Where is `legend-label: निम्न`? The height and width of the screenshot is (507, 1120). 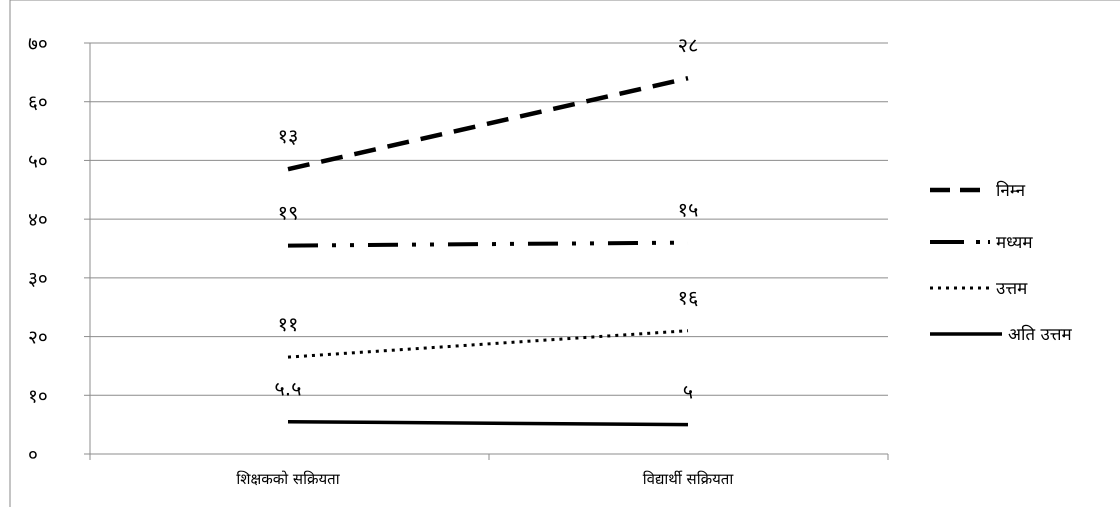
legend-label: निम्न is located at coordinates (1011, 190).